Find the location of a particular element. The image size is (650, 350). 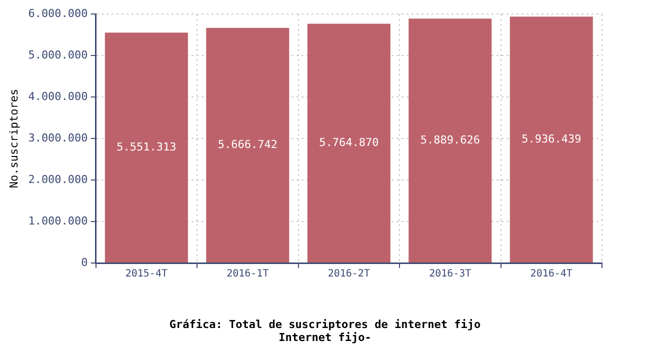

x-tick-label: 2016-1T is located at coordinates (247, 274).